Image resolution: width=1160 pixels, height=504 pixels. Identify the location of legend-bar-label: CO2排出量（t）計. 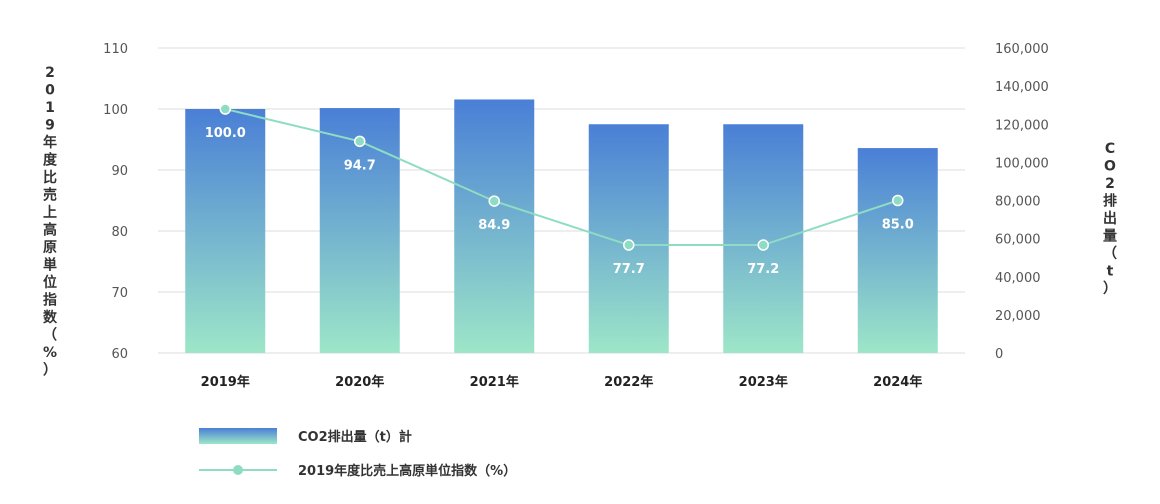
(355, 437).